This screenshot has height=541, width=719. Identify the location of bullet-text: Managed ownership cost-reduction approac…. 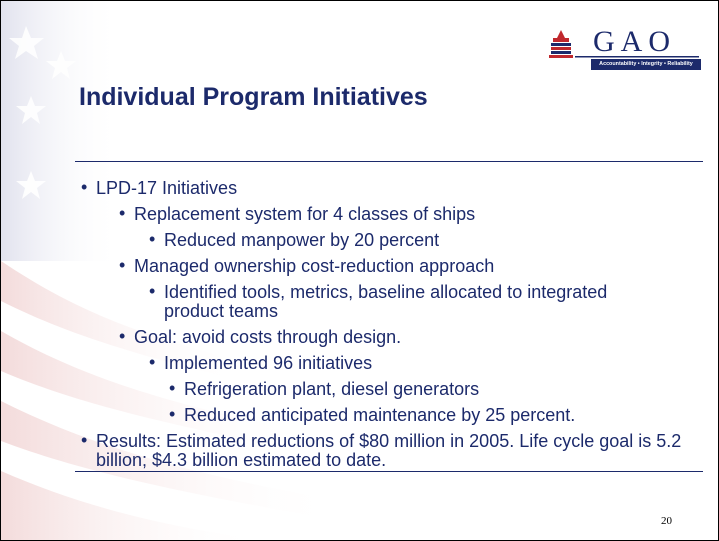
(314, 265).